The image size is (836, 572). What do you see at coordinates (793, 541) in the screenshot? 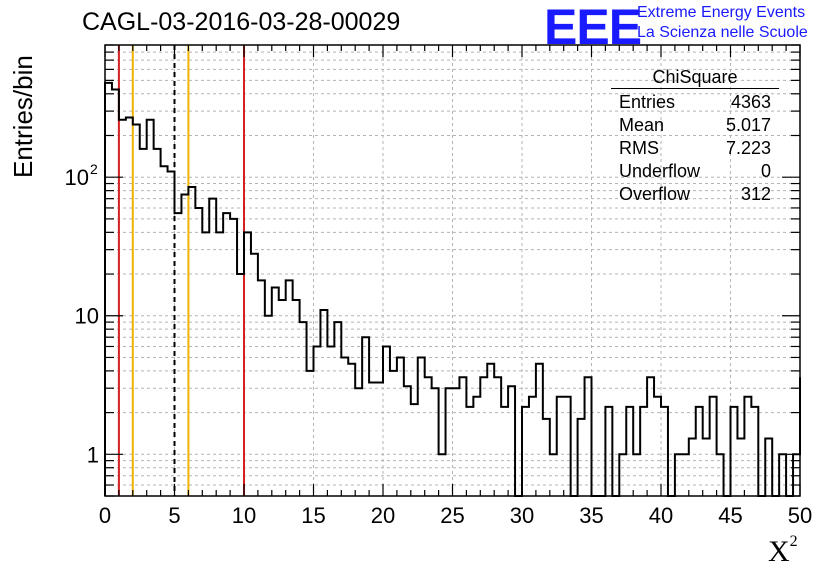
I see `x-axis-label-superscript: 2` at bounding box center [793, 541].